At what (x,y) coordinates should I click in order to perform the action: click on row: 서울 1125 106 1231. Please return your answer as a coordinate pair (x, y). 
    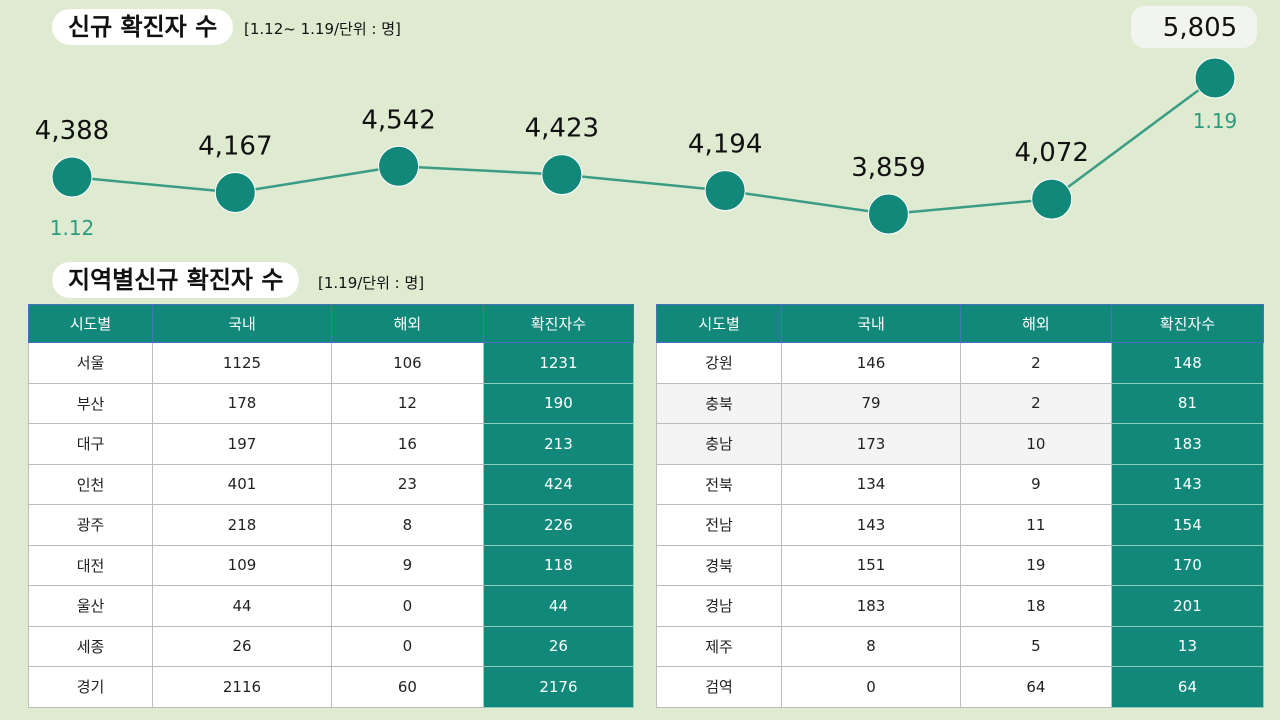
    Looking at the image, I should click on (331, 363).